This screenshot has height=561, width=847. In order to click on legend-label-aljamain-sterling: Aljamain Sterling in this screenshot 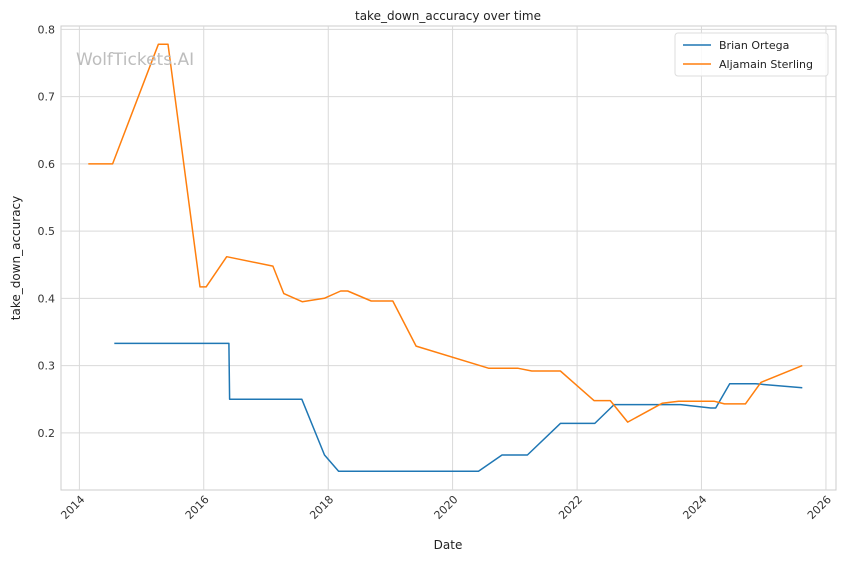, I will do `click(766, 64)`.